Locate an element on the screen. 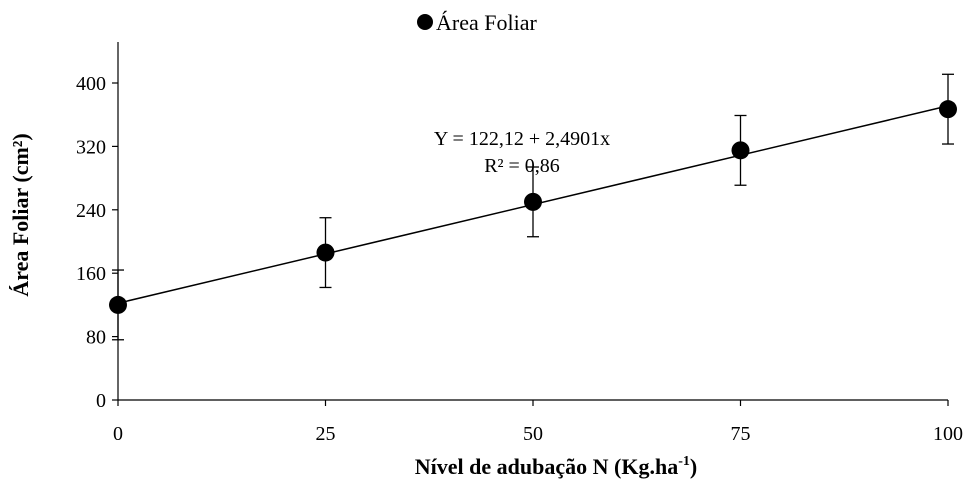 The height and width of the screenshot is (491, 972). x-tick-label: 75 is located at coordinates (741, 434).